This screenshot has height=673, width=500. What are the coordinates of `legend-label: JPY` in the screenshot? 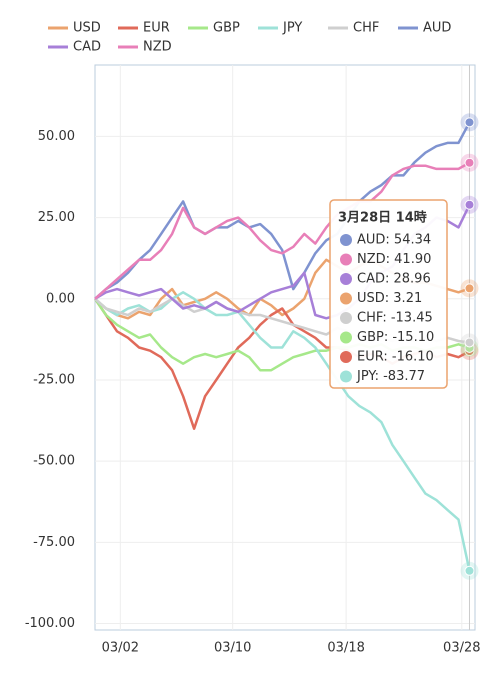 It's located at (292, 28).